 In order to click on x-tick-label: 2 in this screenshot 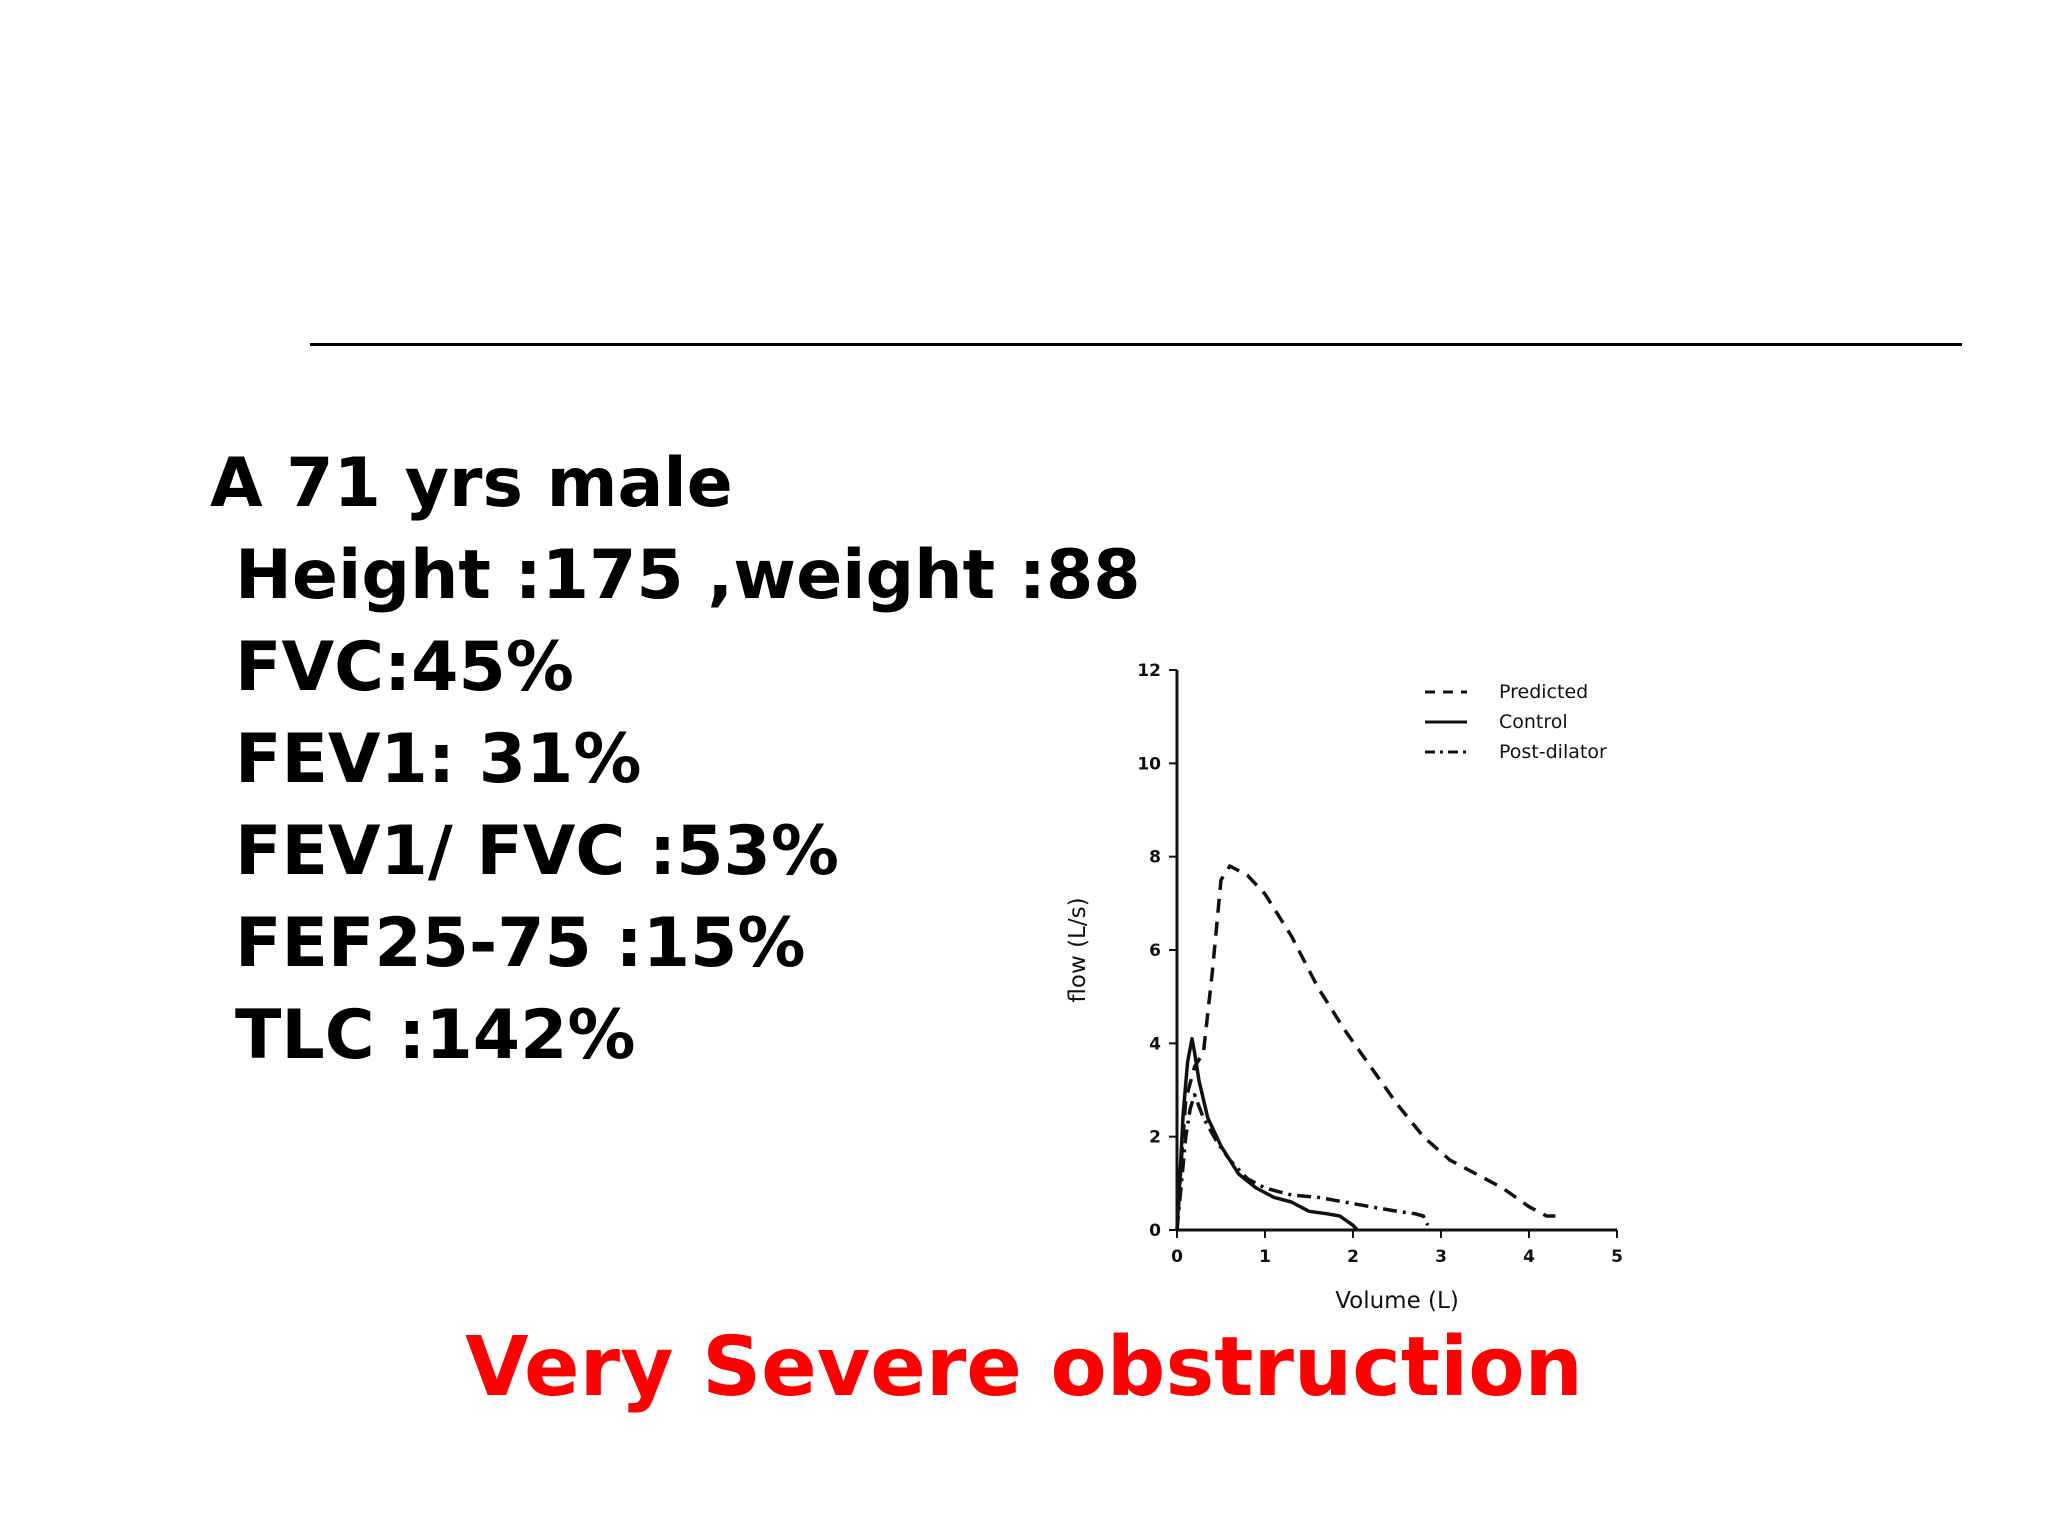, I will do `click(1353, 1257)`.